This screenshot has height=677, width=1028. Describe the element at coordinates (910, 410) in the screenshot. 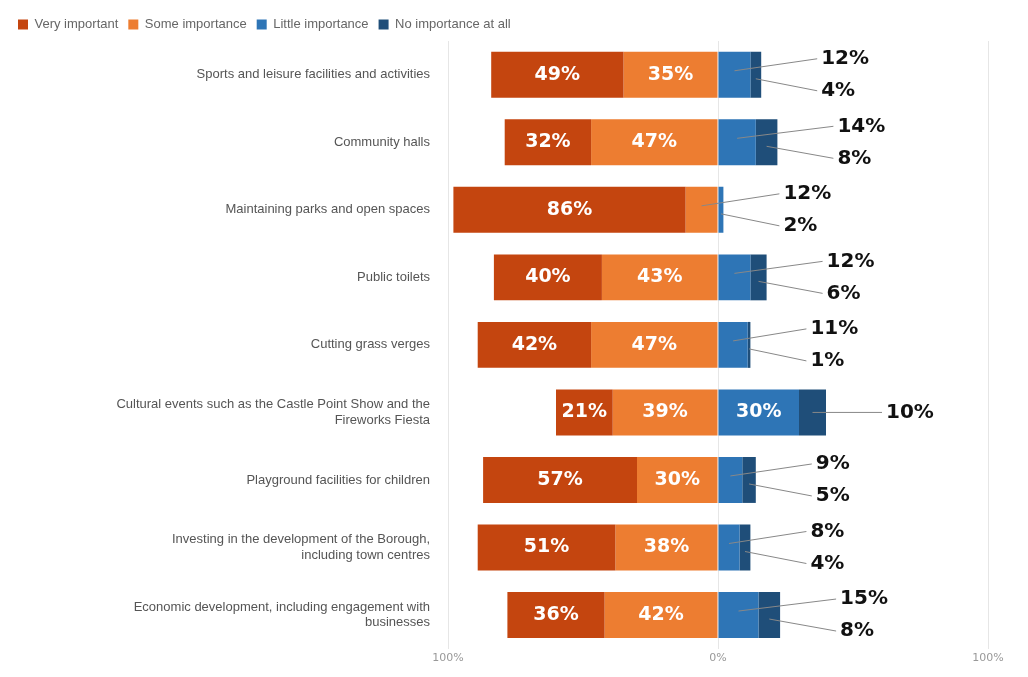

I see `data-label: 10%` at that location.